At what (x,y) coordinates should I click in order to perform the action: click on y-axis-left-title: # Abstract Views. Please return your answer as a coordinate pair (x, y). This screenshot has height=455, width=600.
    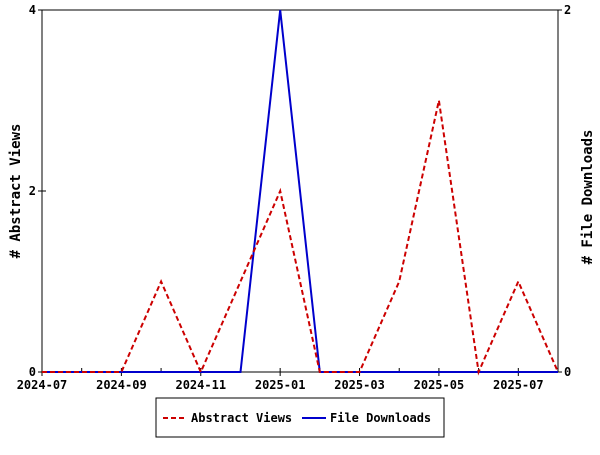
    Looking at the image, I should click on (16, 191).